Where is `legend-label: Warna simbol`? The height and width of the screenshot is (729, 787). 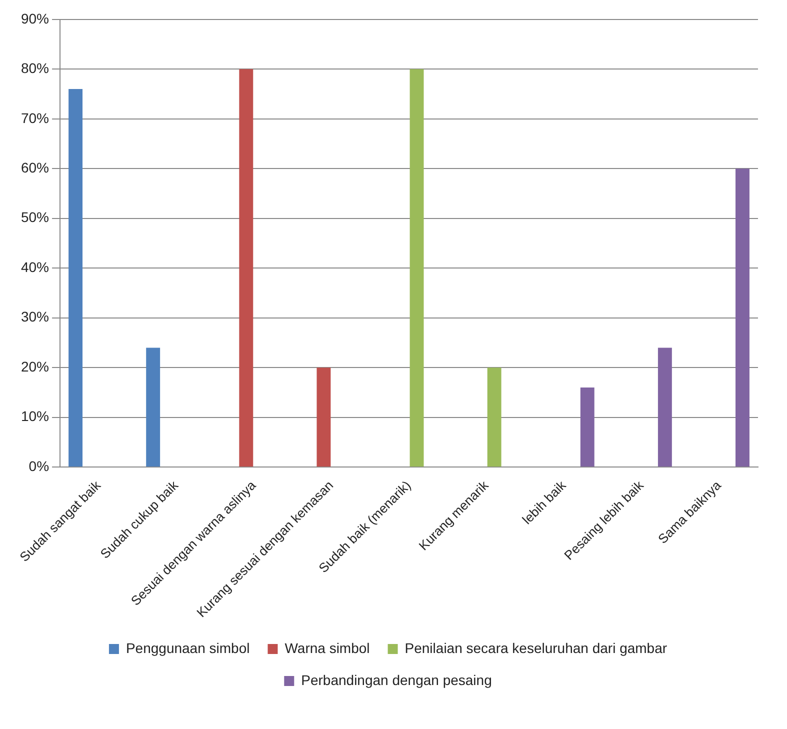 legend-label: Warna simbol is located at coordinates (327, 648).